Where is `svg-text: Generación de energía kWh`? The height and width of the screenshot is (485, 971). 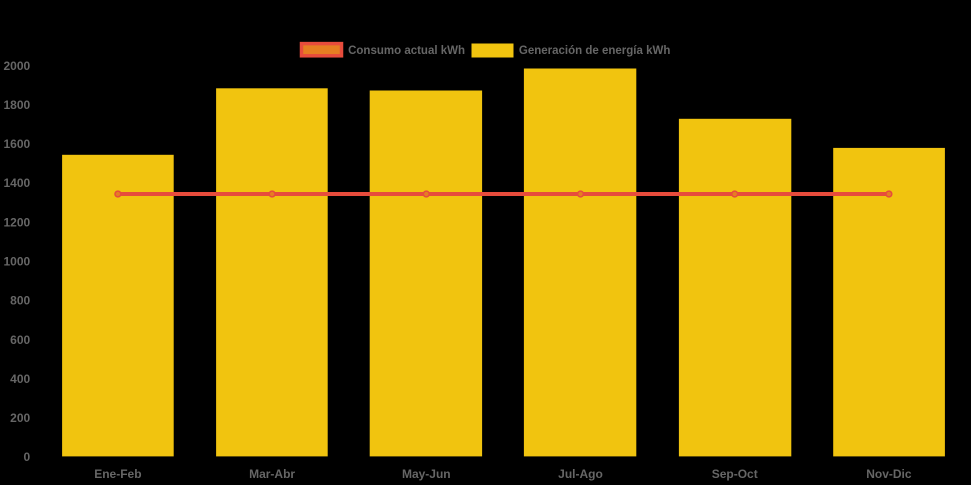 svg-text: Generación de energía kWh is located at coordinates (594, 51).